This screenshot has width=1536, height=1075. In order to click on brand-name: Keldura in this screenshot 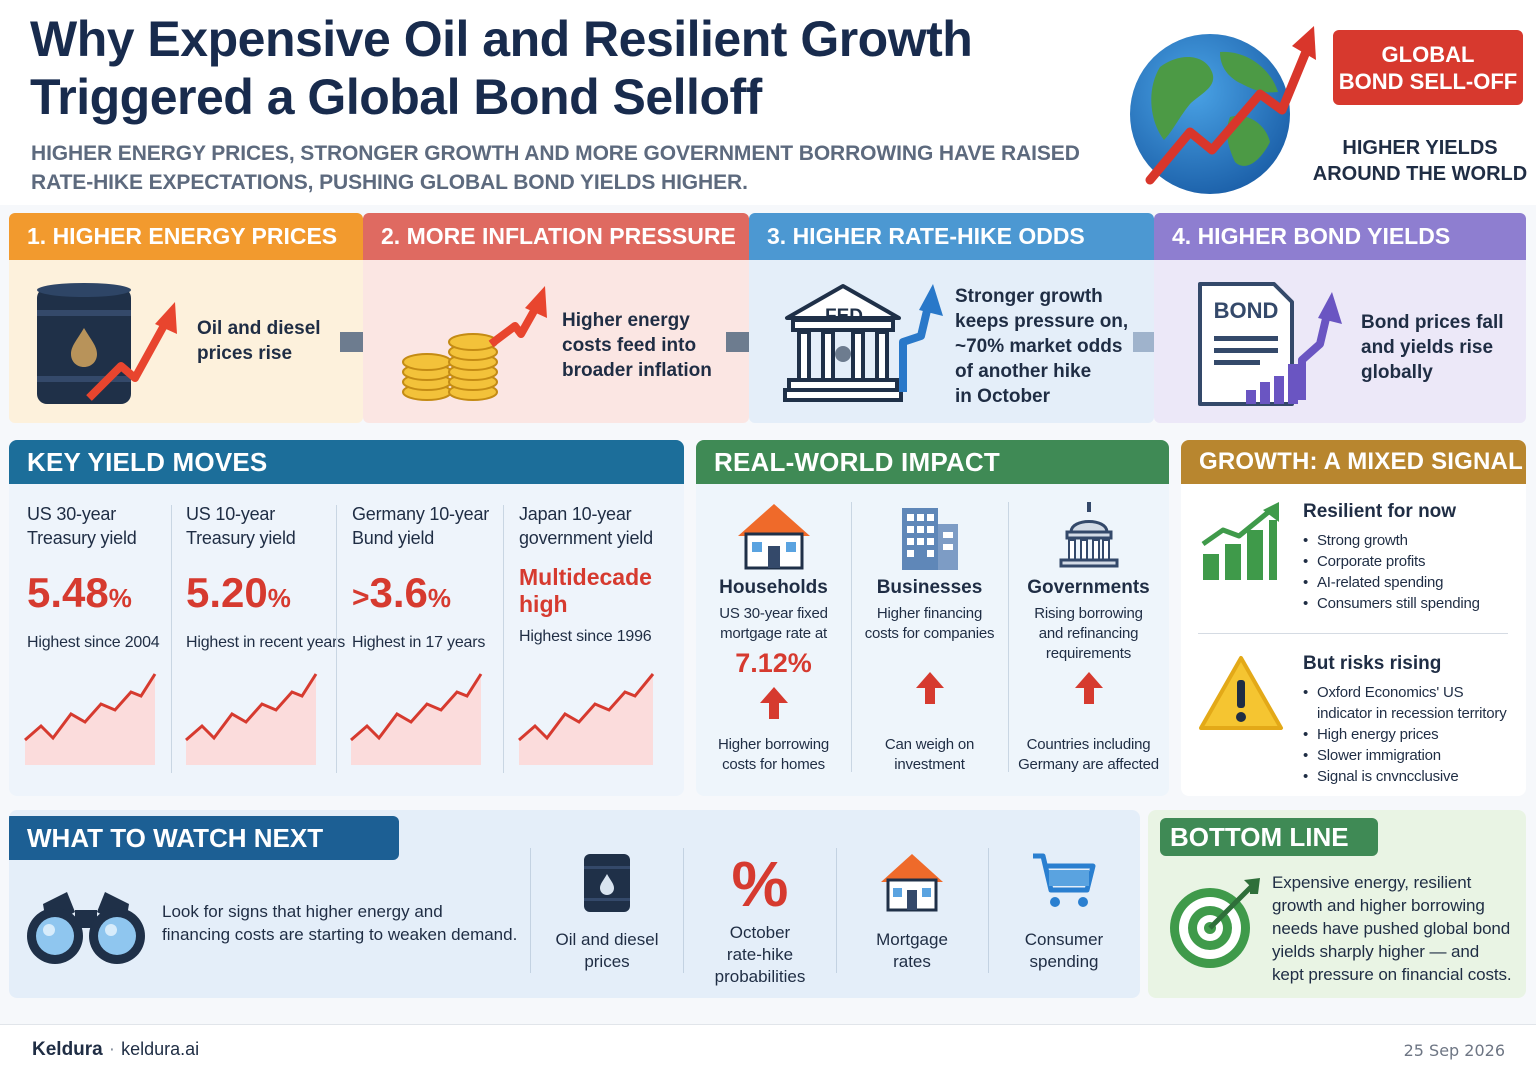, I will do `click(67, 1049)`.